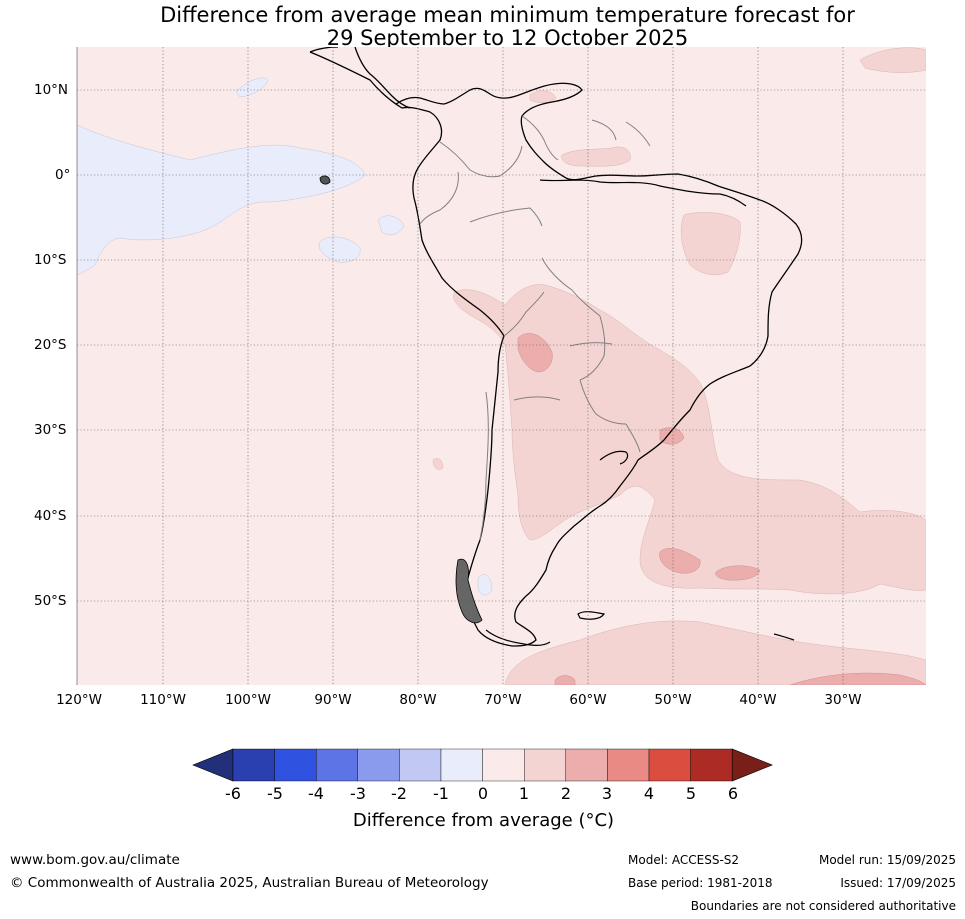 The height and width of the screenshot is (919, 965). Describe the element at coordinates (252, 87) in the screenshot. I see `cool-anomaly-region-north` at that location.